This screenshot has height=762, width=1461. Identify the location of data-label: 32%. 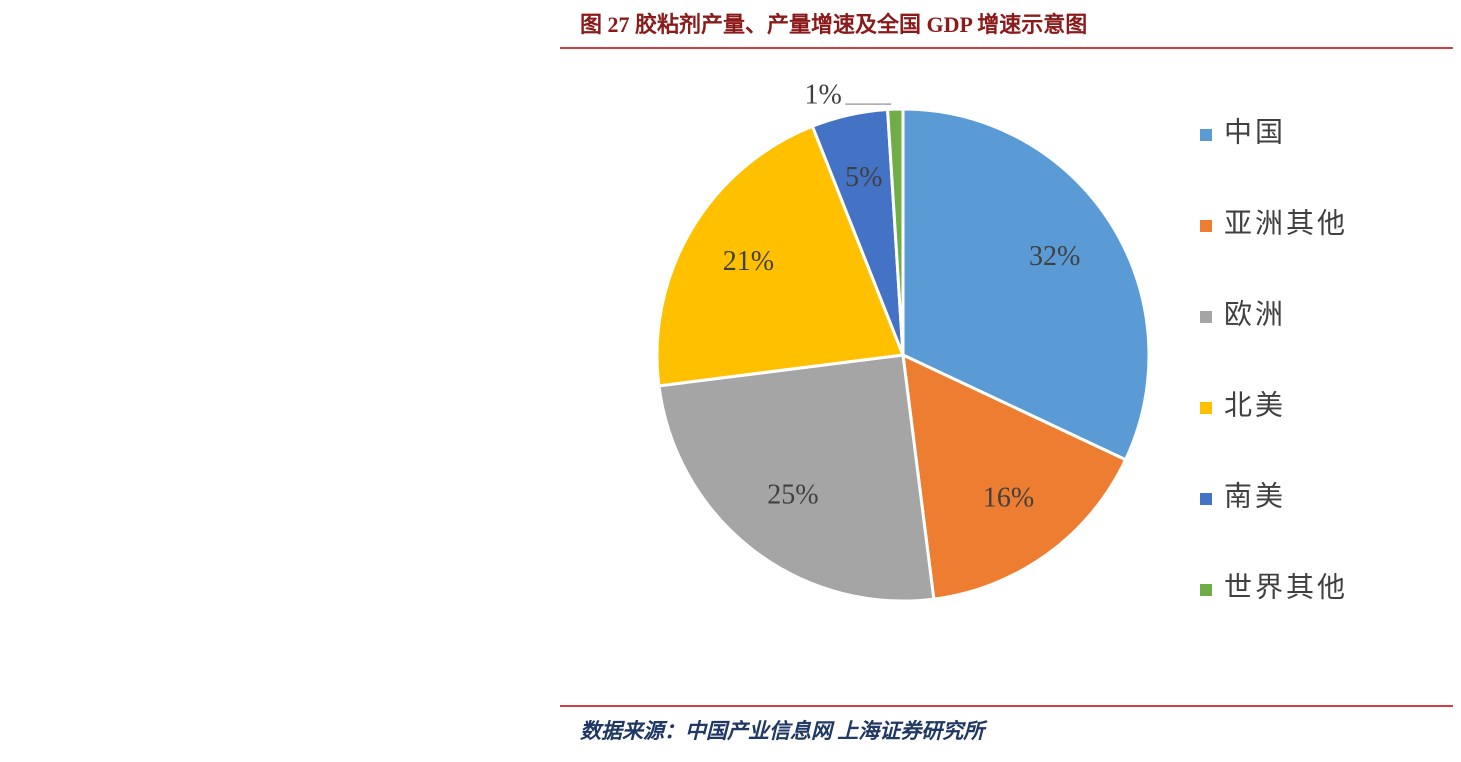
(1054, 256).